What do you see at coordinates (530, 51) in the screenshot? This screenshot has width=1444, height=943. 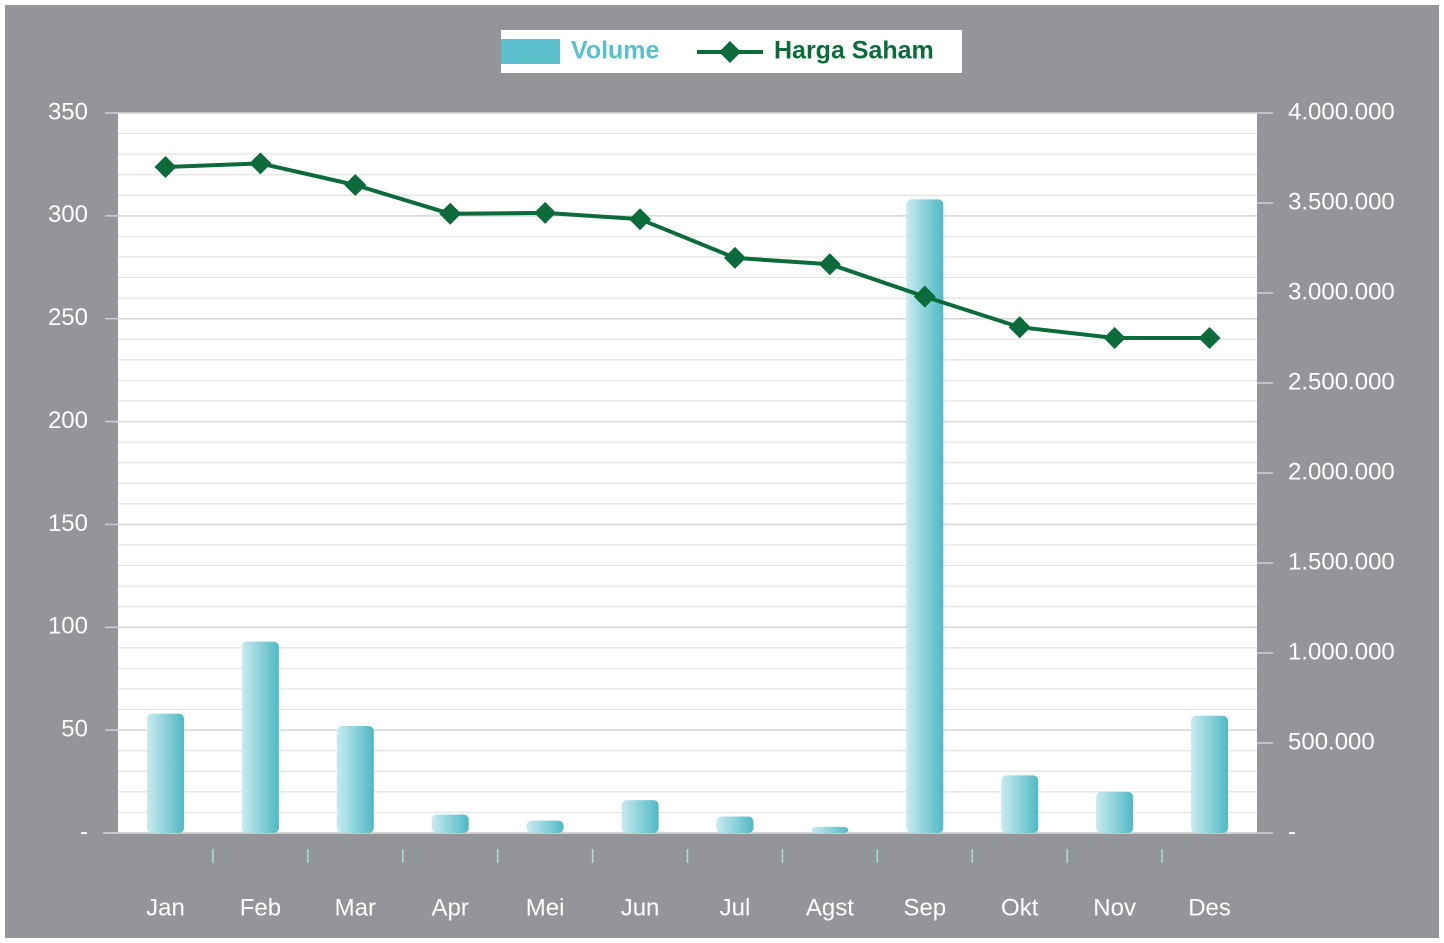 I see `legend-swatch` at bounding box center [530, 51].